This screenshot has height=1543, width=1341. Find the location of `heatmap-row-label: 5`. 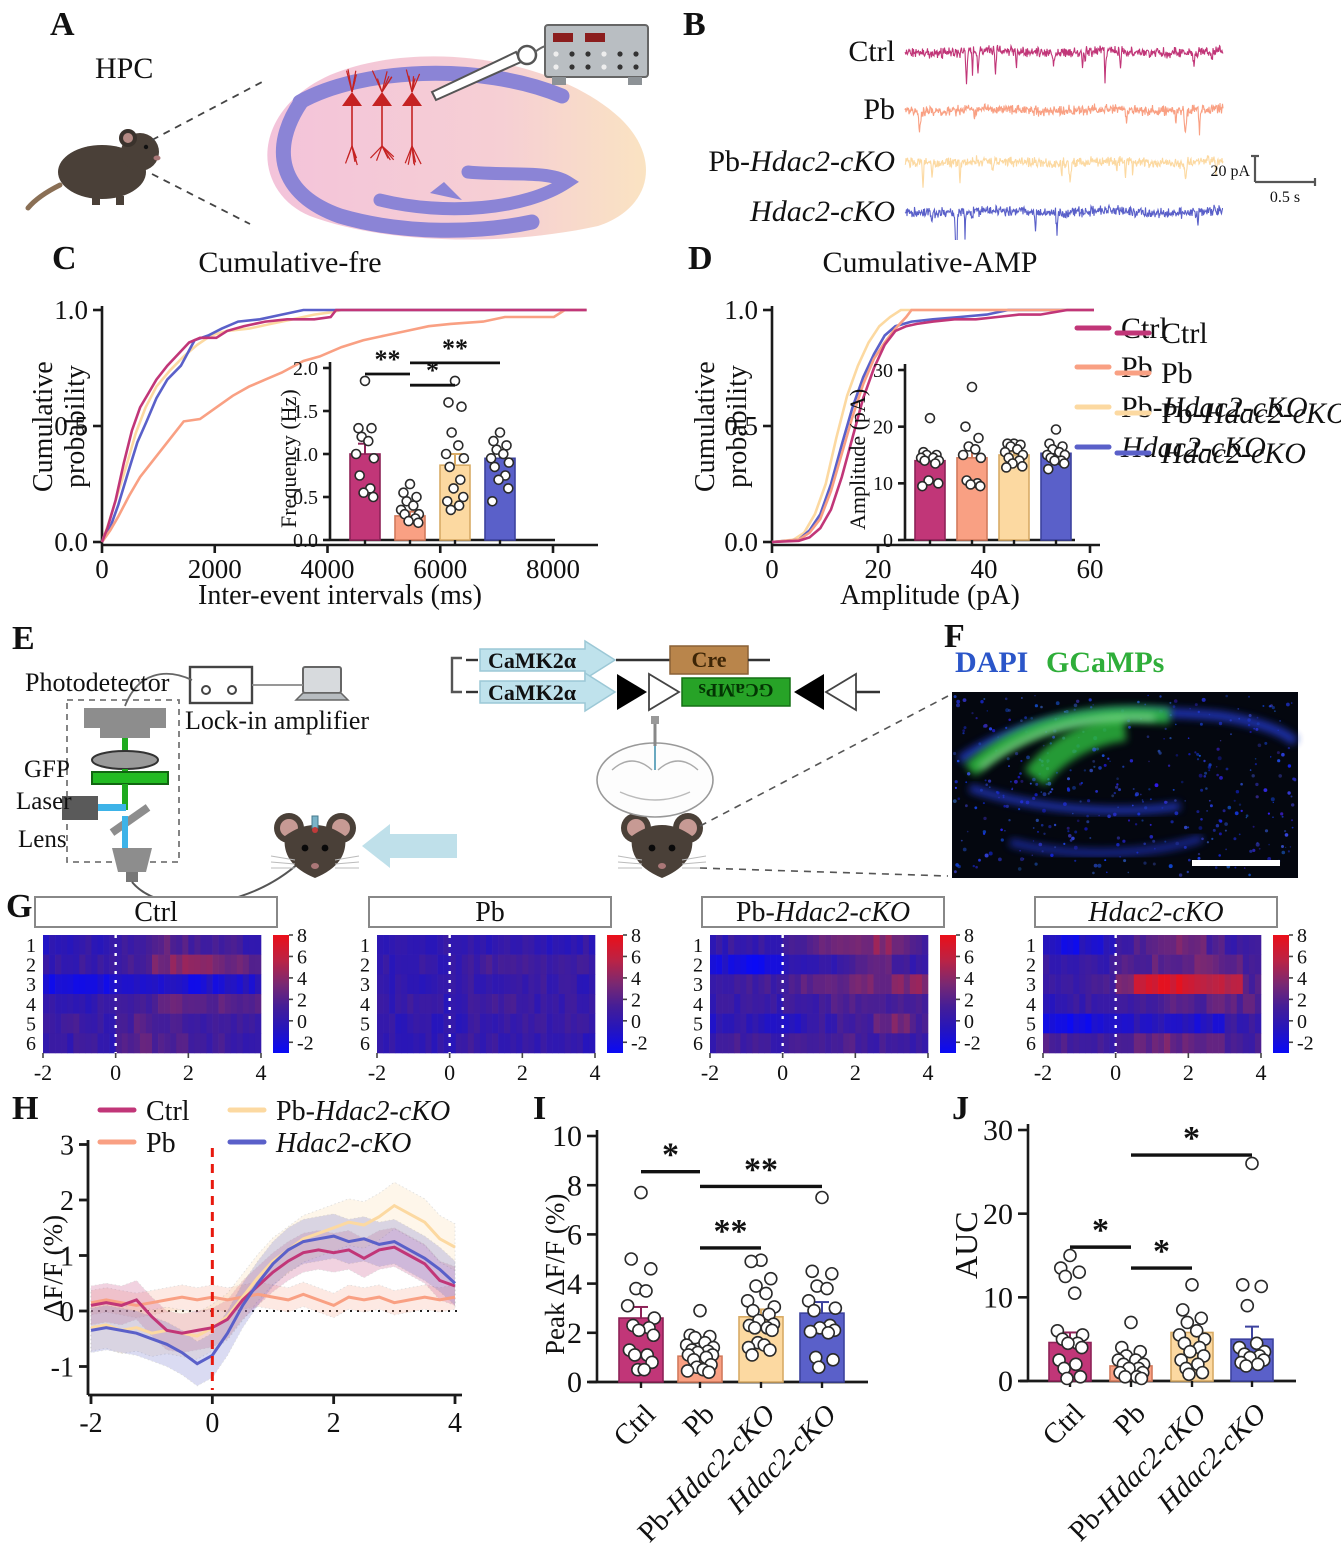

heatmap-row-label: 5 is located at coordinates (1031, 1025).